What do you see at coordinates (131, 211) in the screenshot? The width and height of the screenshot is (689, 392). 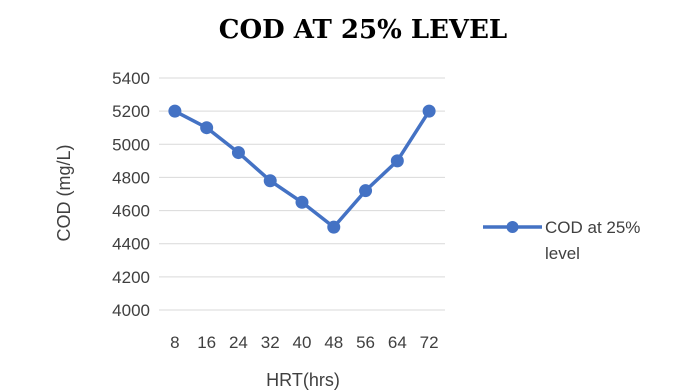 I see `y-tick-label: 4600` at bounding box center [131, 211].